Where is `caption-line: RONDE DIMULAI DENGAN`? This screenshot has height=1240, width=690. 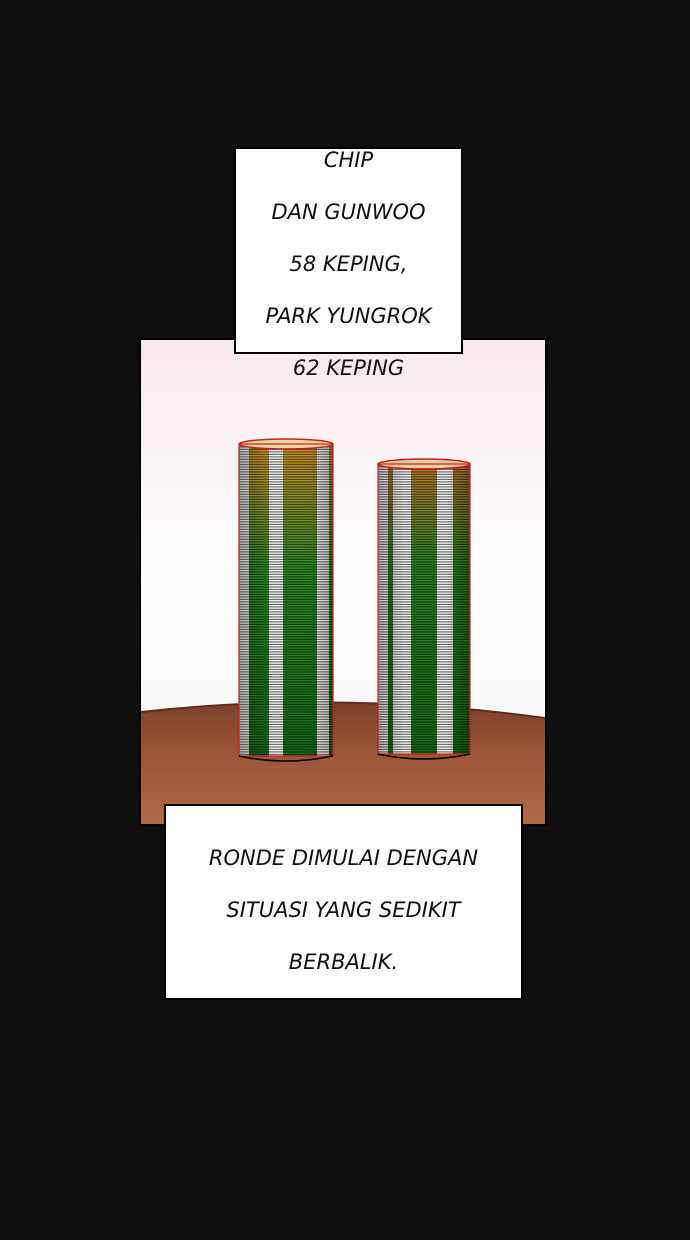 caption-line: RONDE DIMULAI DENGAN is located at coordinates (343, 858).